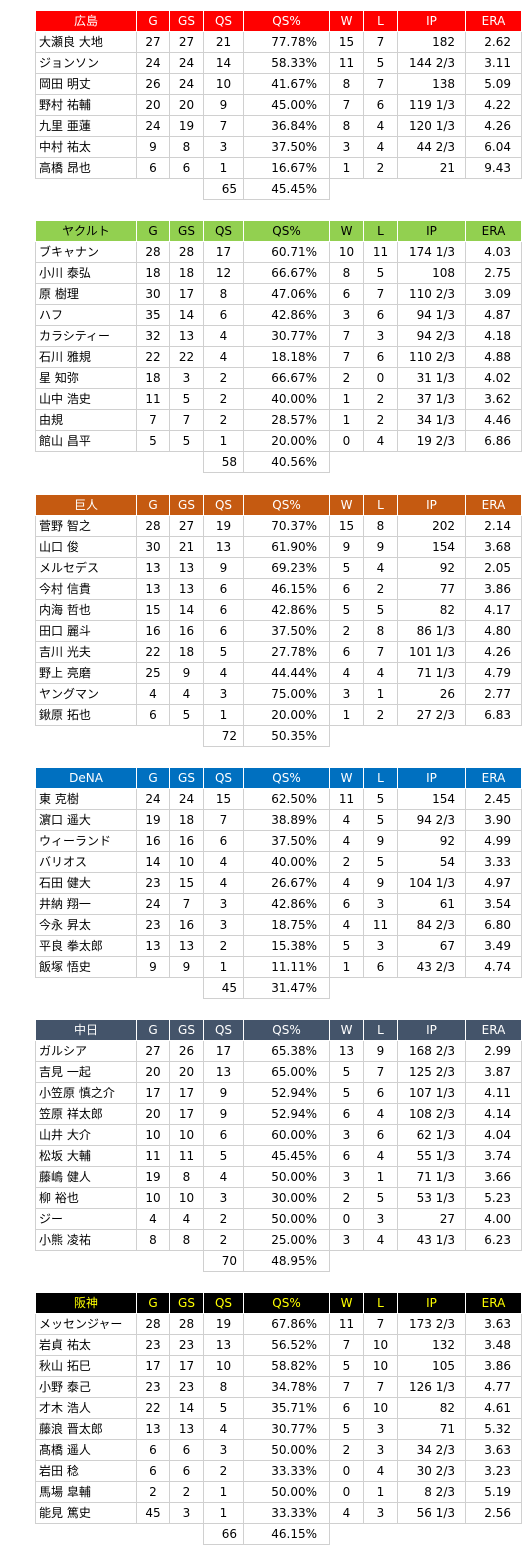 This screenshot has width=525, height=1559. I want to click on games-started-cell: 27, so click(186, 526).